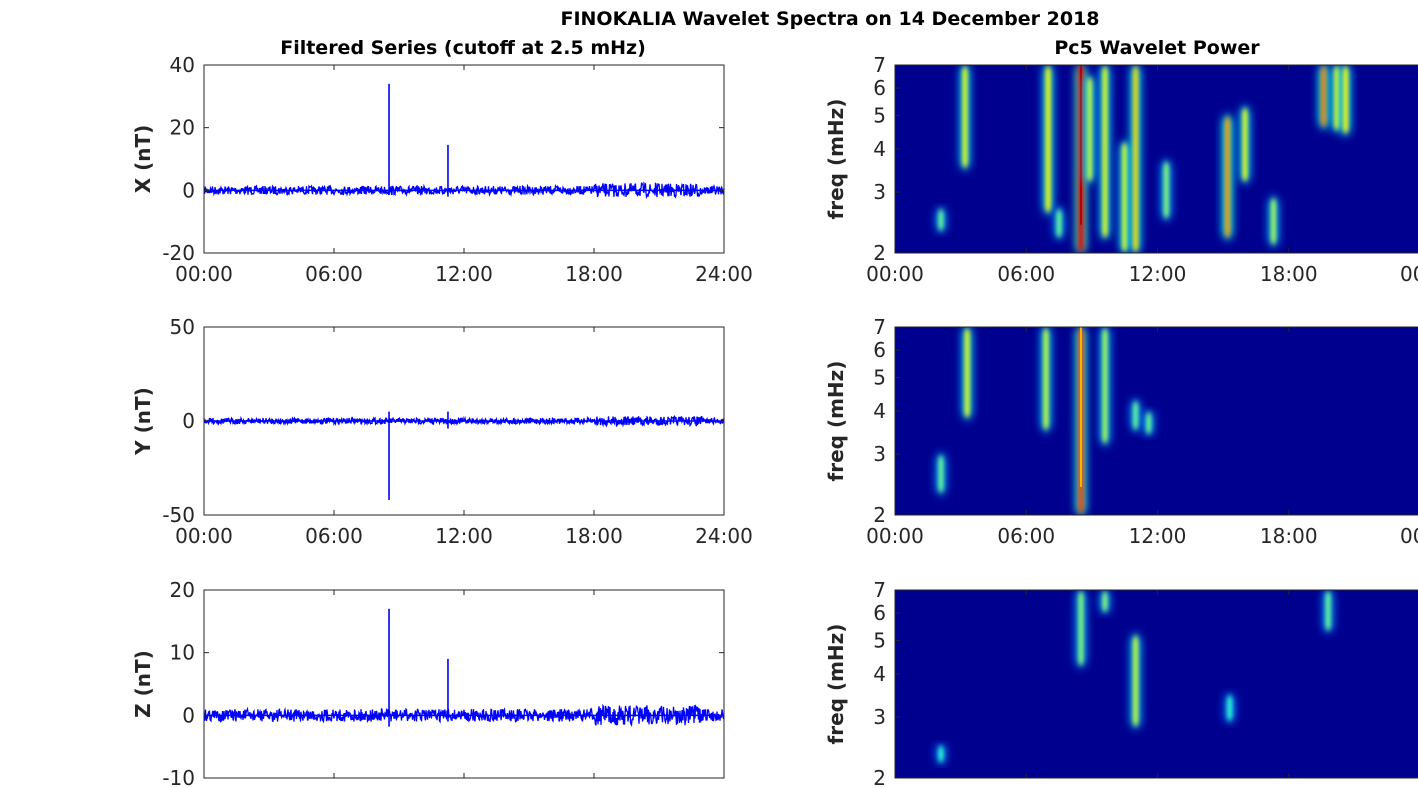 This screenshot has height=788, width=1418. Describe the element at coordinates (143, 159) in the screenshot. I see `y-axis-label: X (nT)` at that location.